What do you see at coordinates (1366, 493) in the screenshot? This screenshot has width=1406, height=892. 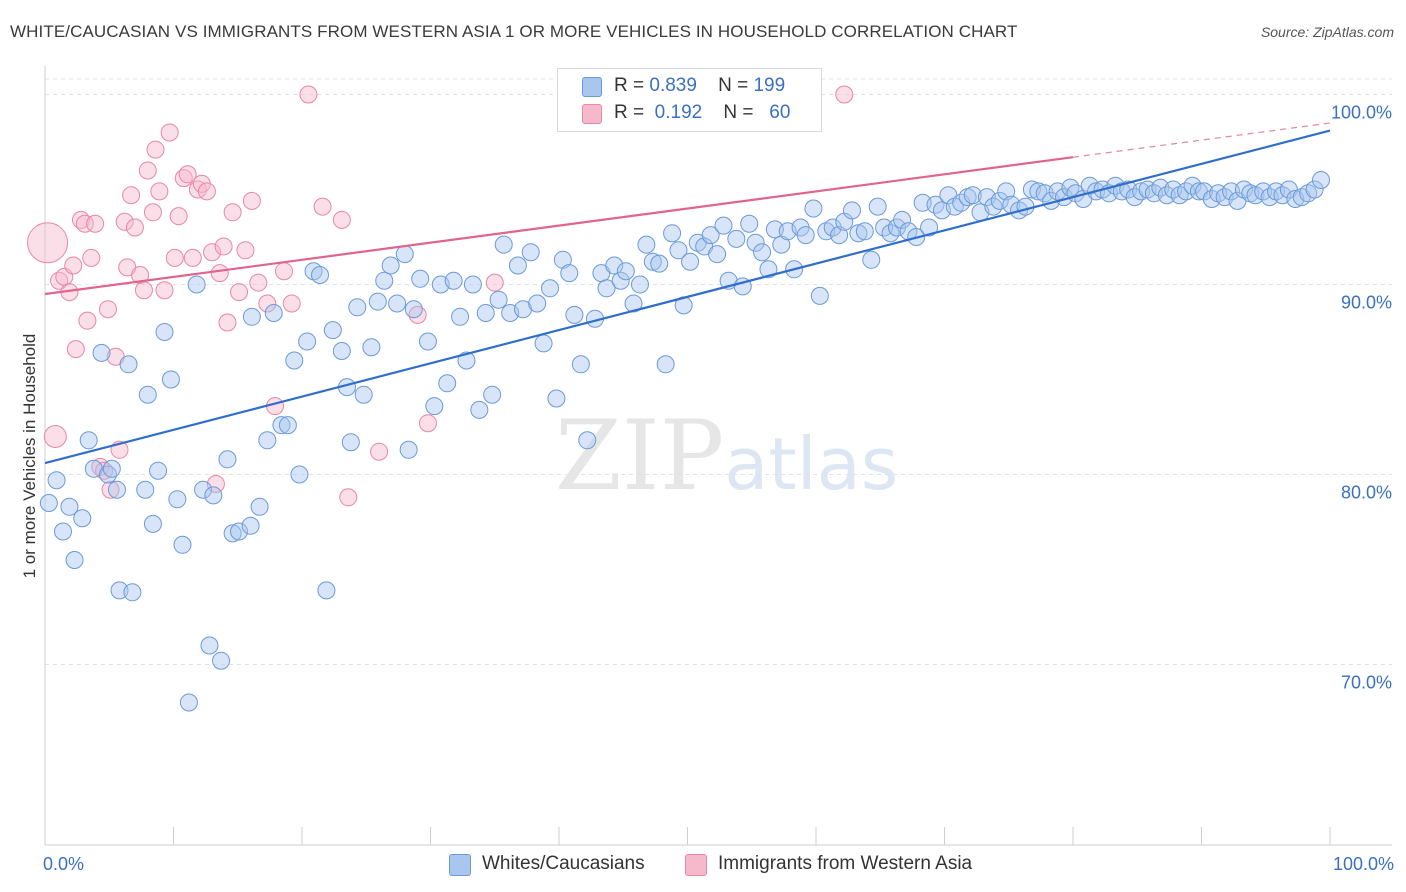 I see `y-tick-label: 80.0%` at bounding box center [1366, 493].